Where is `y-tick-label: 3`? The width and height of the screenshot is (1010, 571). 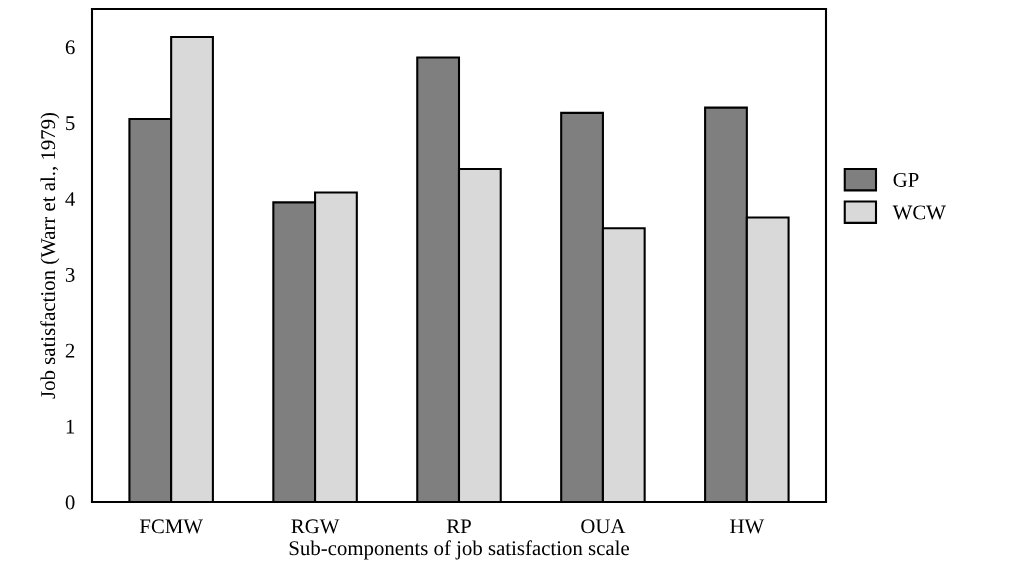
y-tick-label: 3 is located at coordinates (70, 274).